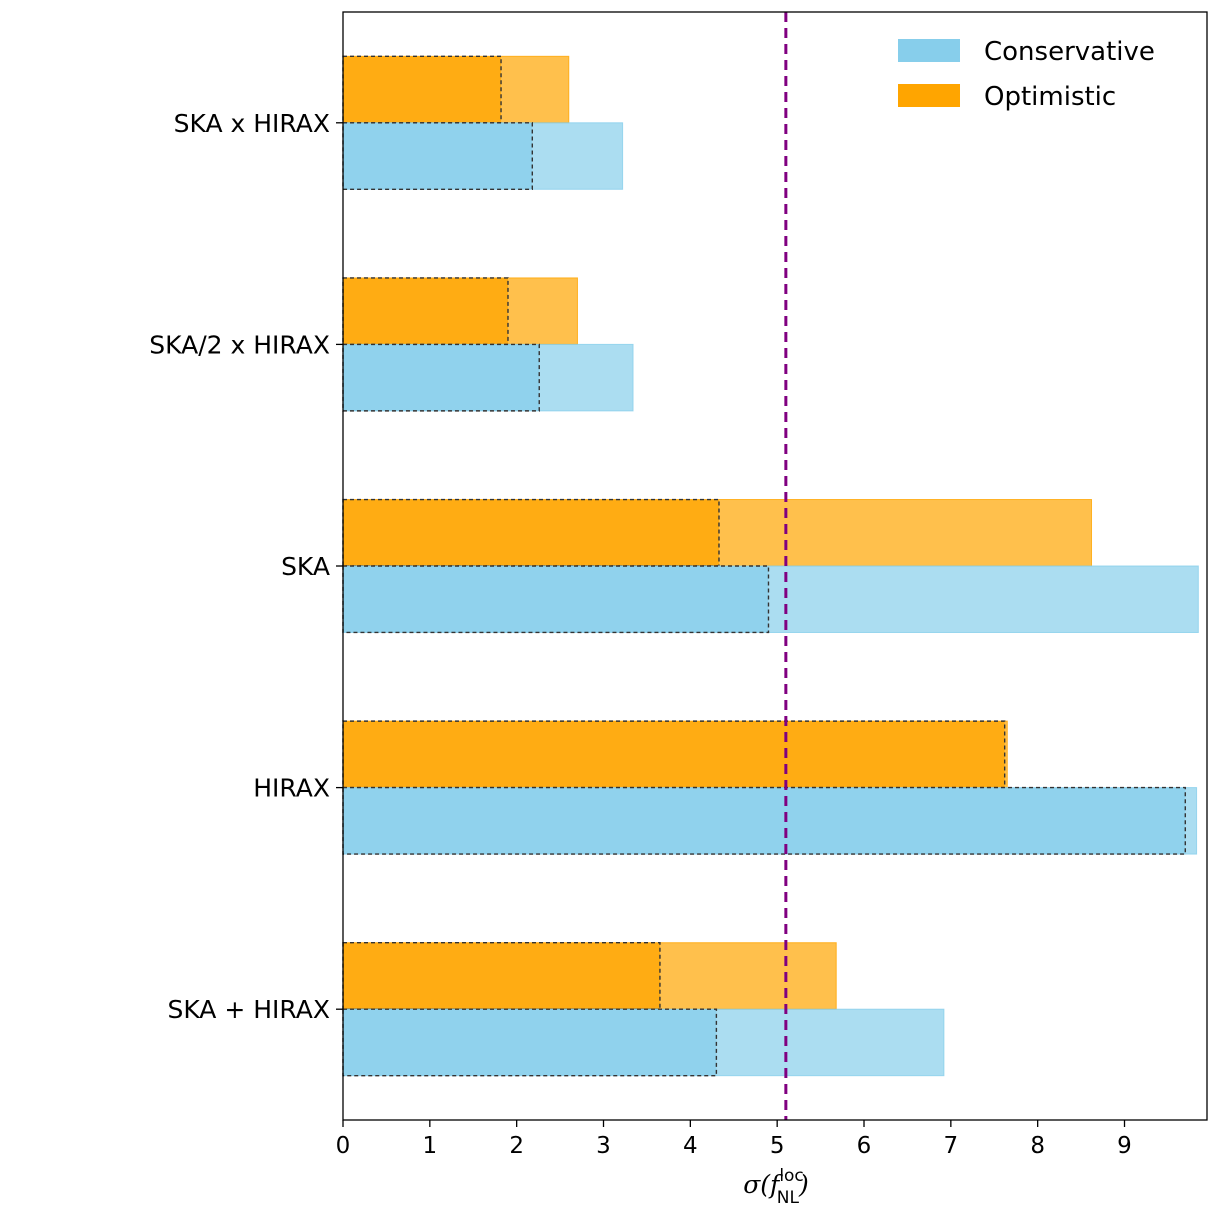 This screenshot has width=1219, height=1214. I want to click on x-tick-label-8: 8, so click(1037, 1146).